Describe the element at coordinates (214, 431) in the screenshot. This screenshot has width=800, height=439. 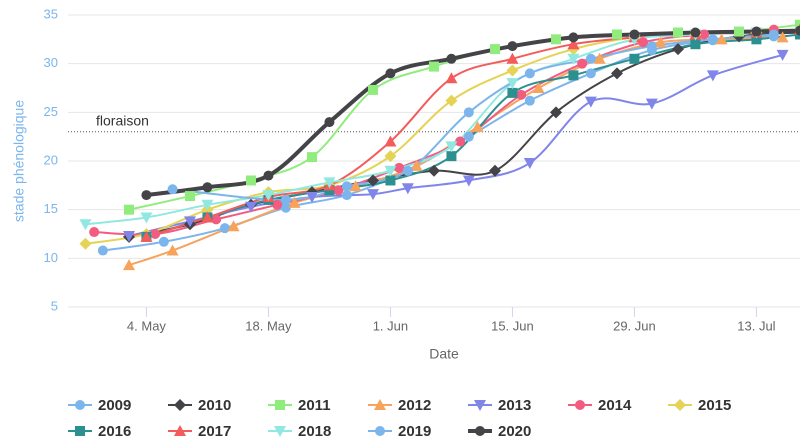
I see `legend-label: 2017` at that location.